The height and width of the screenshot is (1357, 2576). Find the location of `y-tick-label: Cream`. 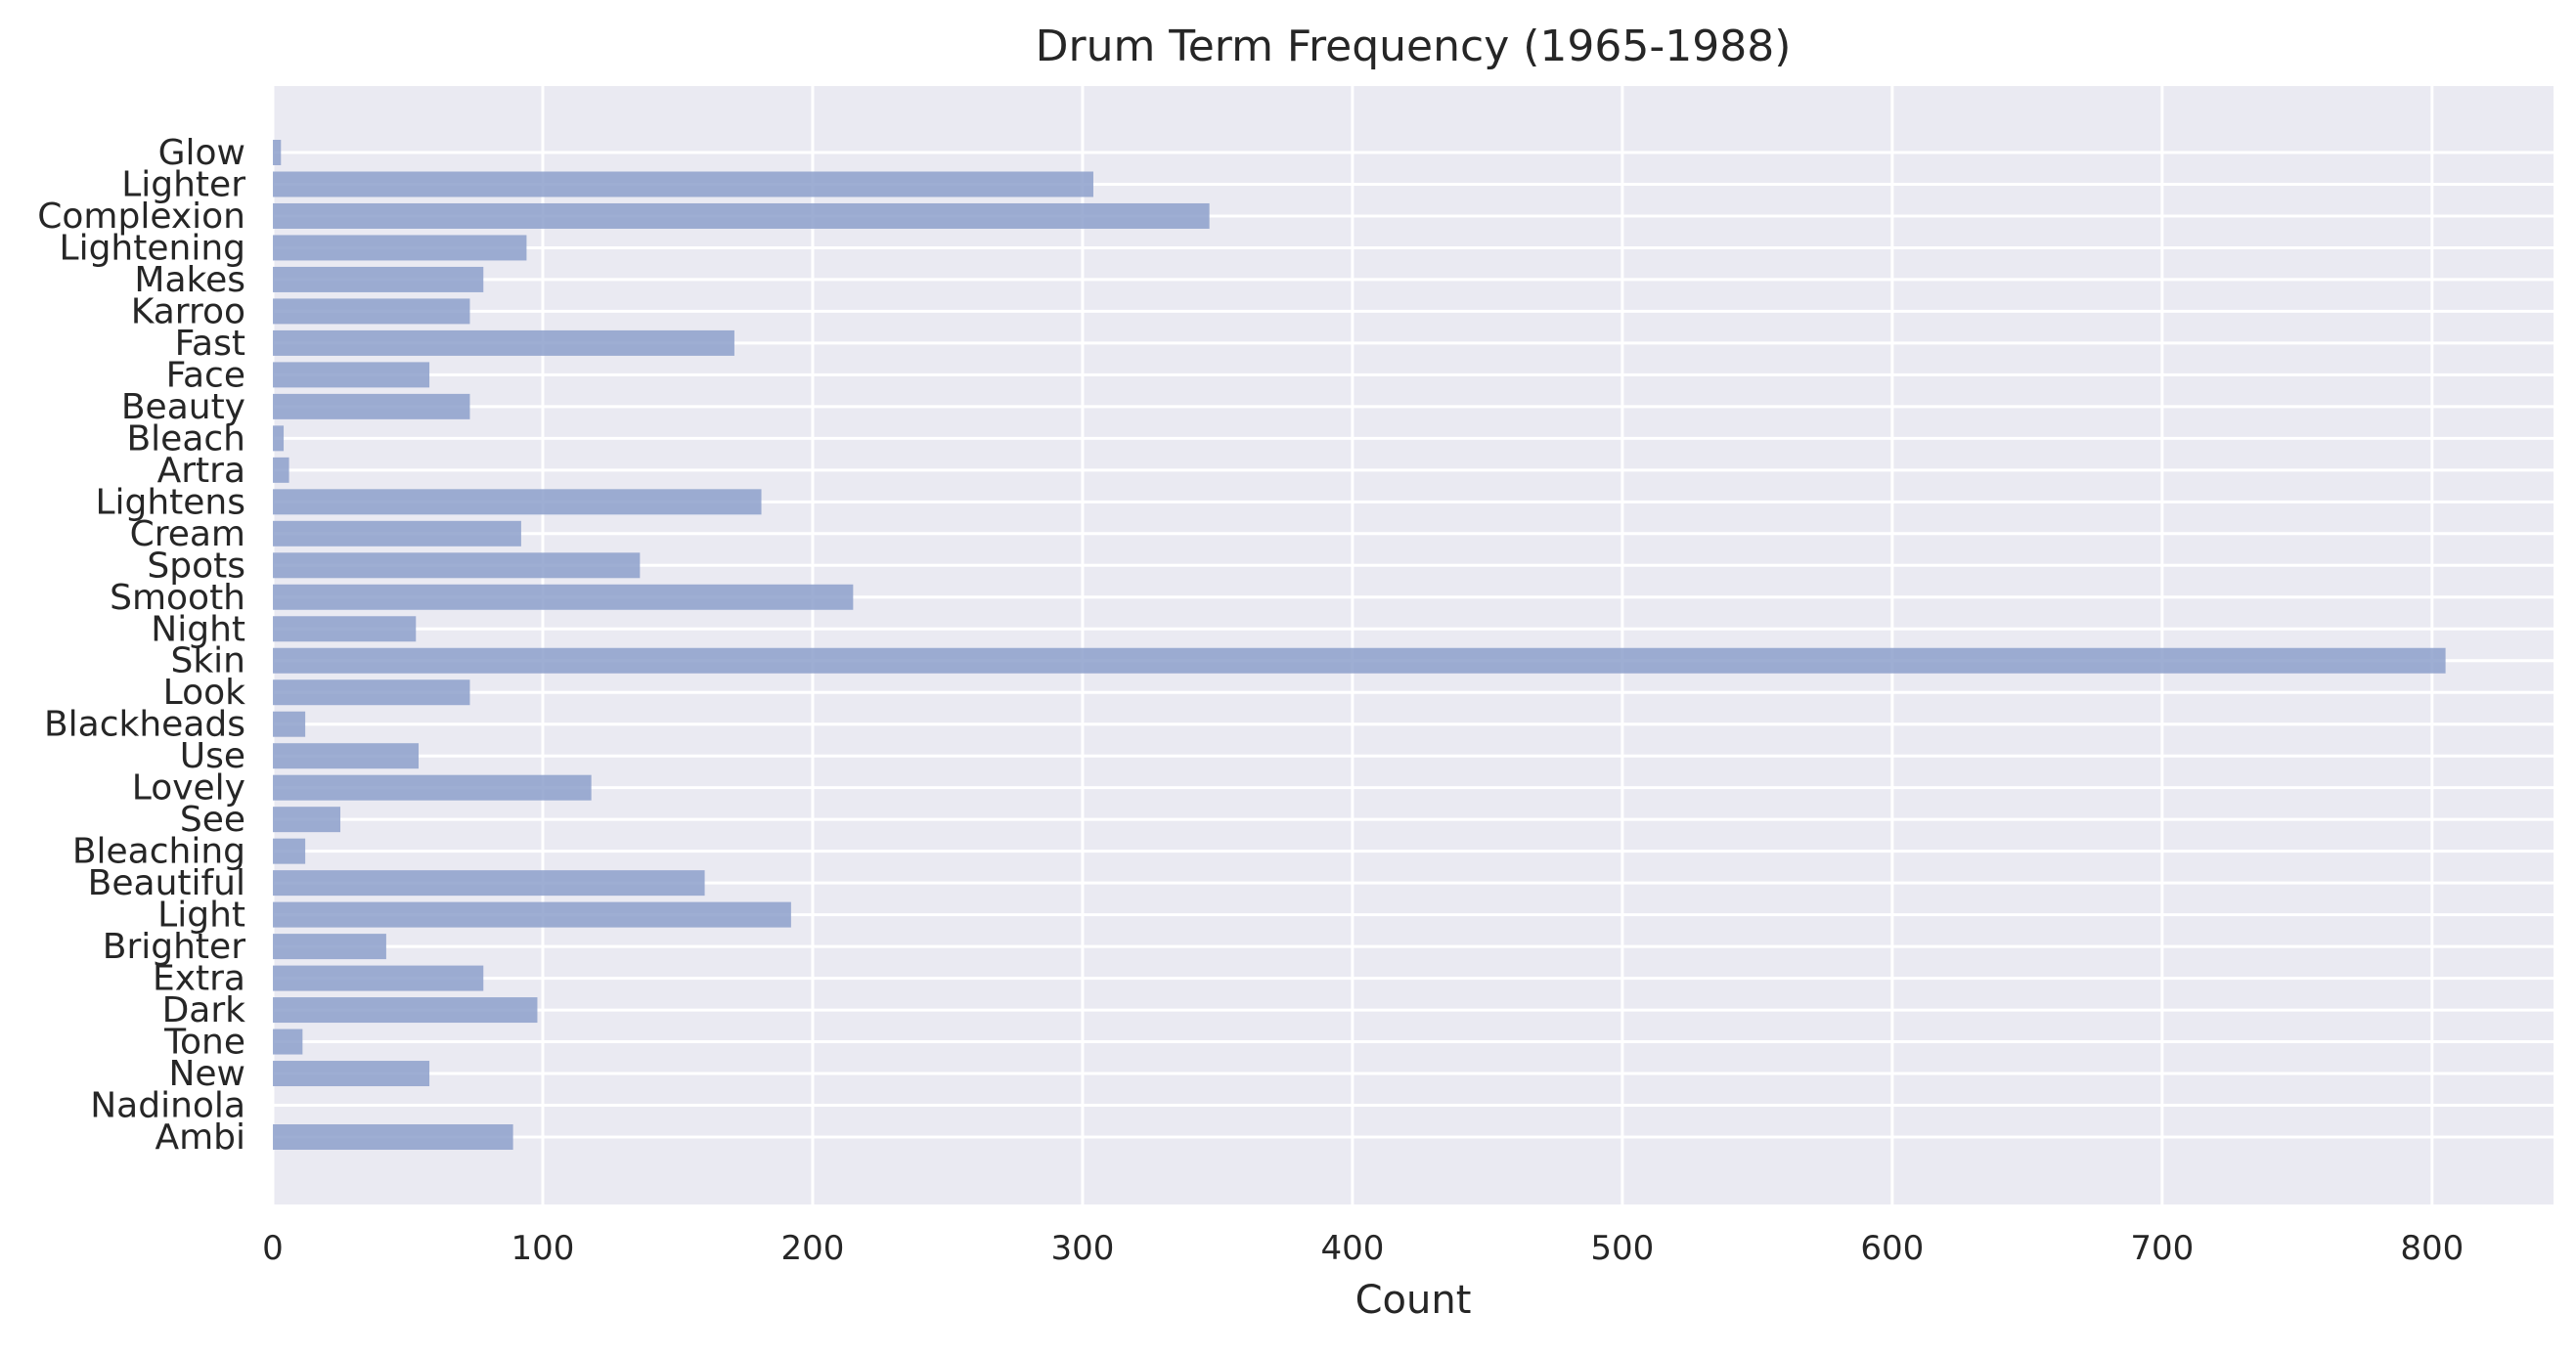

y-tick-label: Cream is located at coordinates (187, 534).